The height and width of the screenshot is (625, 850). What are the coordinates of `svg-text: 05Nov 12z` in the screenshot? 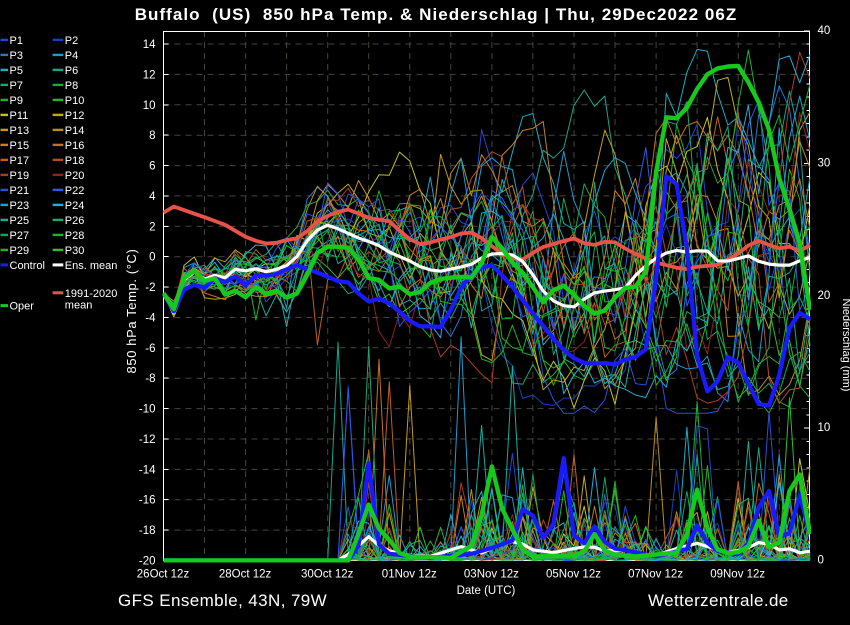 It's located at (573, 575).